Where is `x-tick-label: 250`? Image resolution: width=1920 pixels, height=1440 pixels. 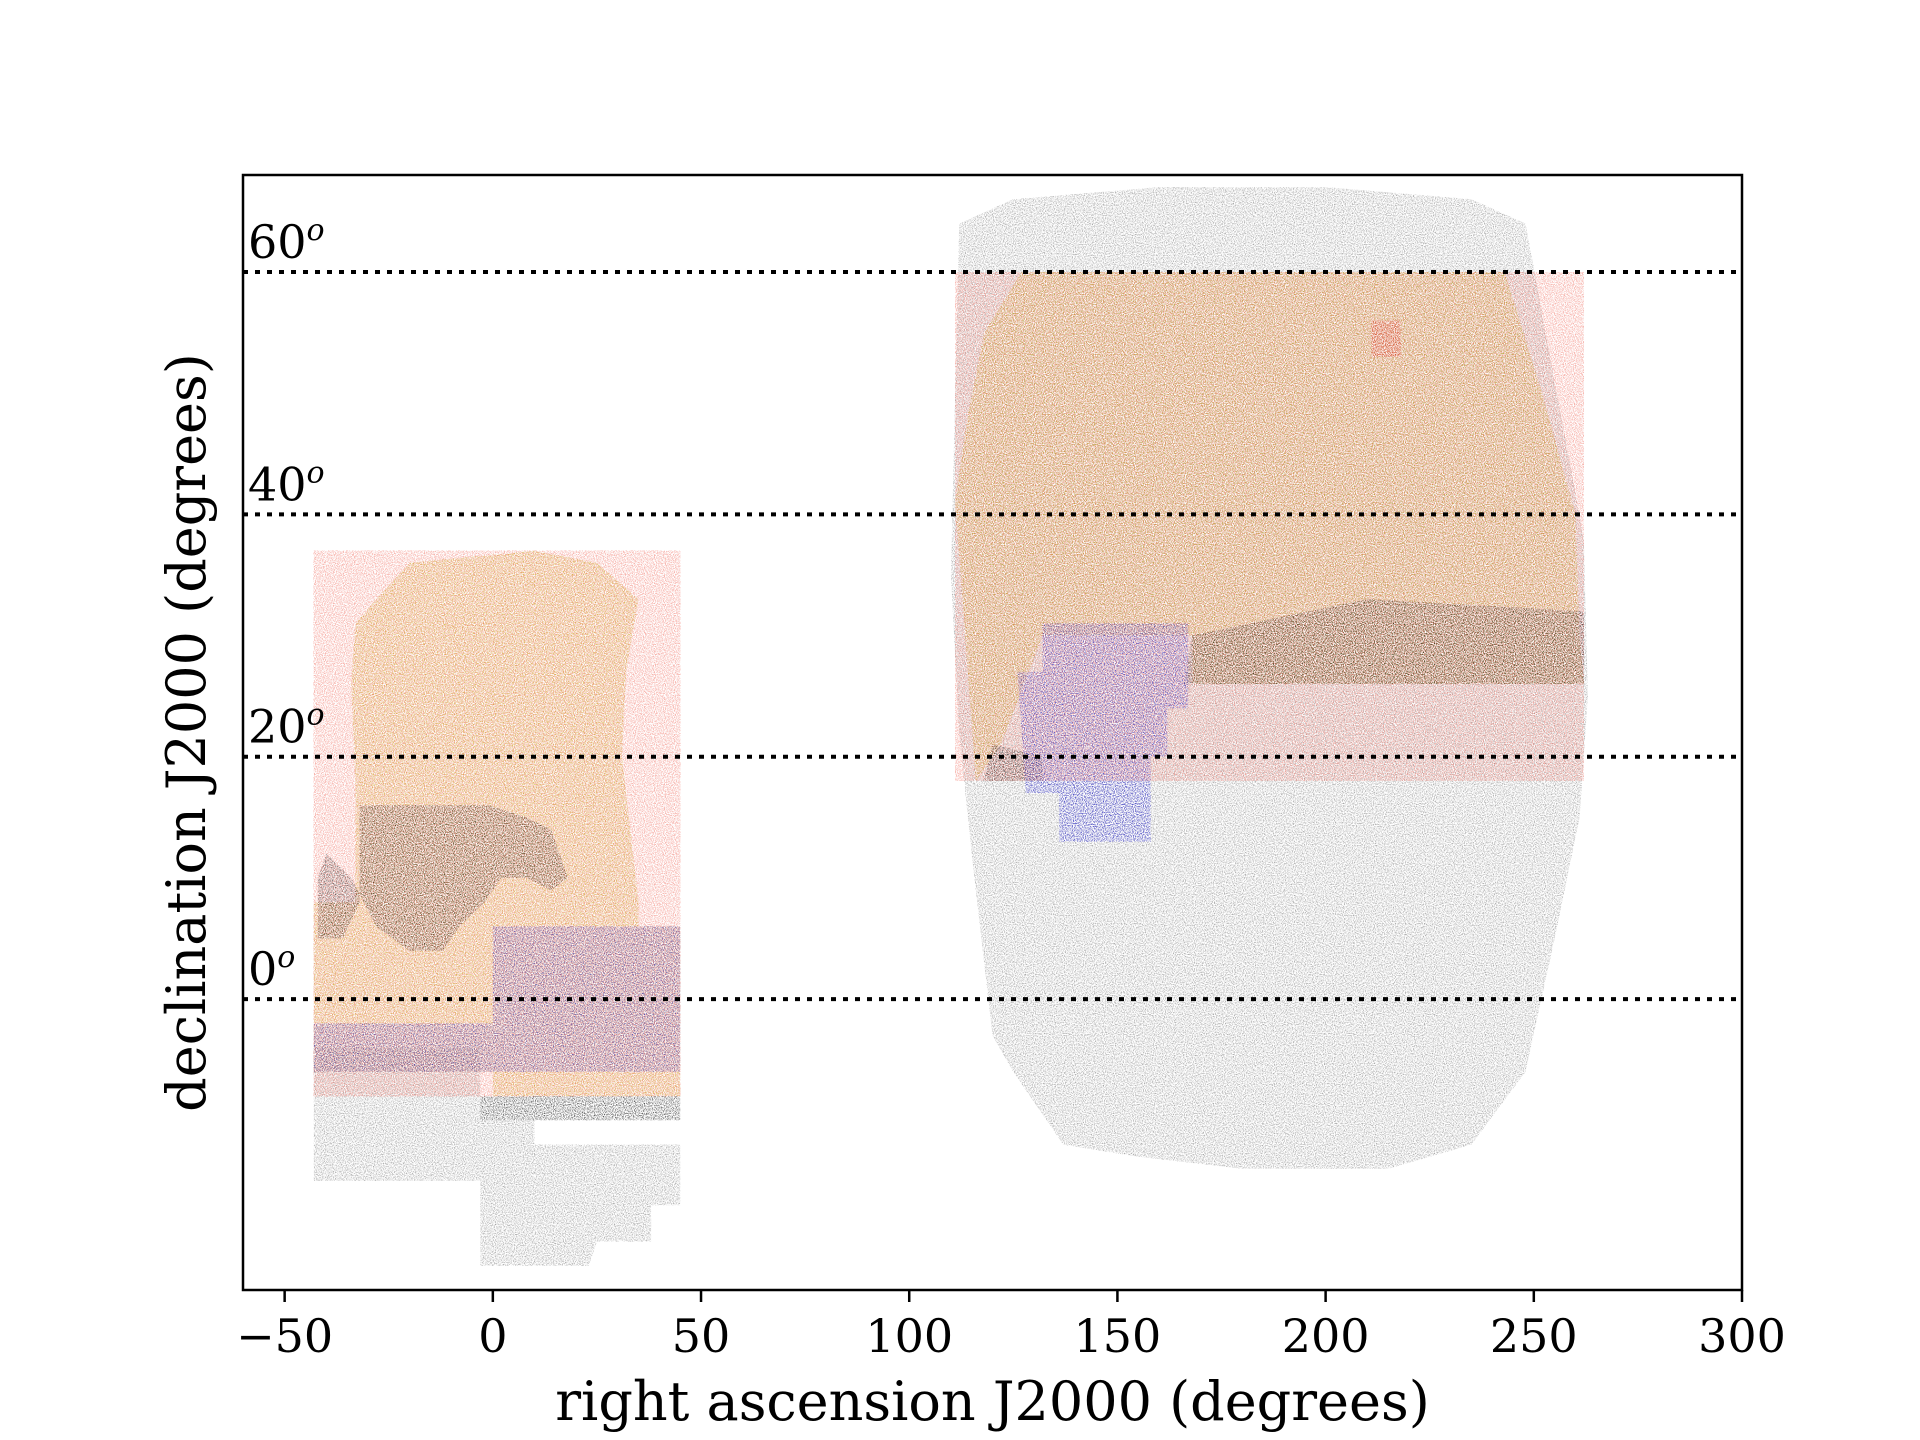 x-tick-label: 250 is located at coordinates (1534, 1336).